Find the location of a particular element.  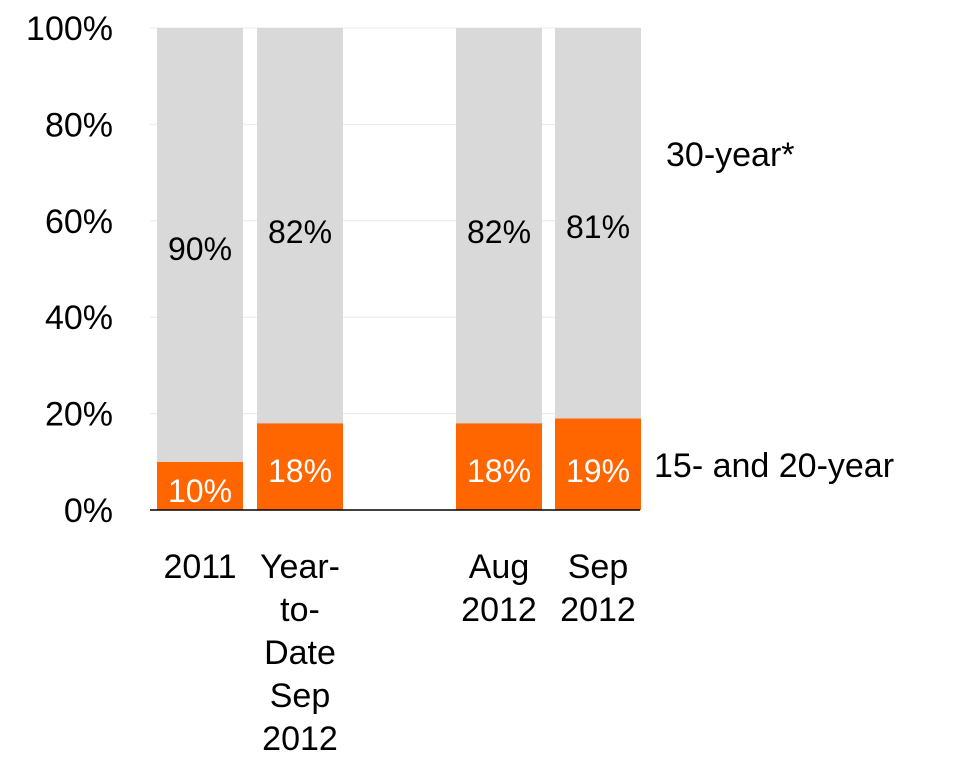

x-tick-label: to- is located at coordinates (300, 610).